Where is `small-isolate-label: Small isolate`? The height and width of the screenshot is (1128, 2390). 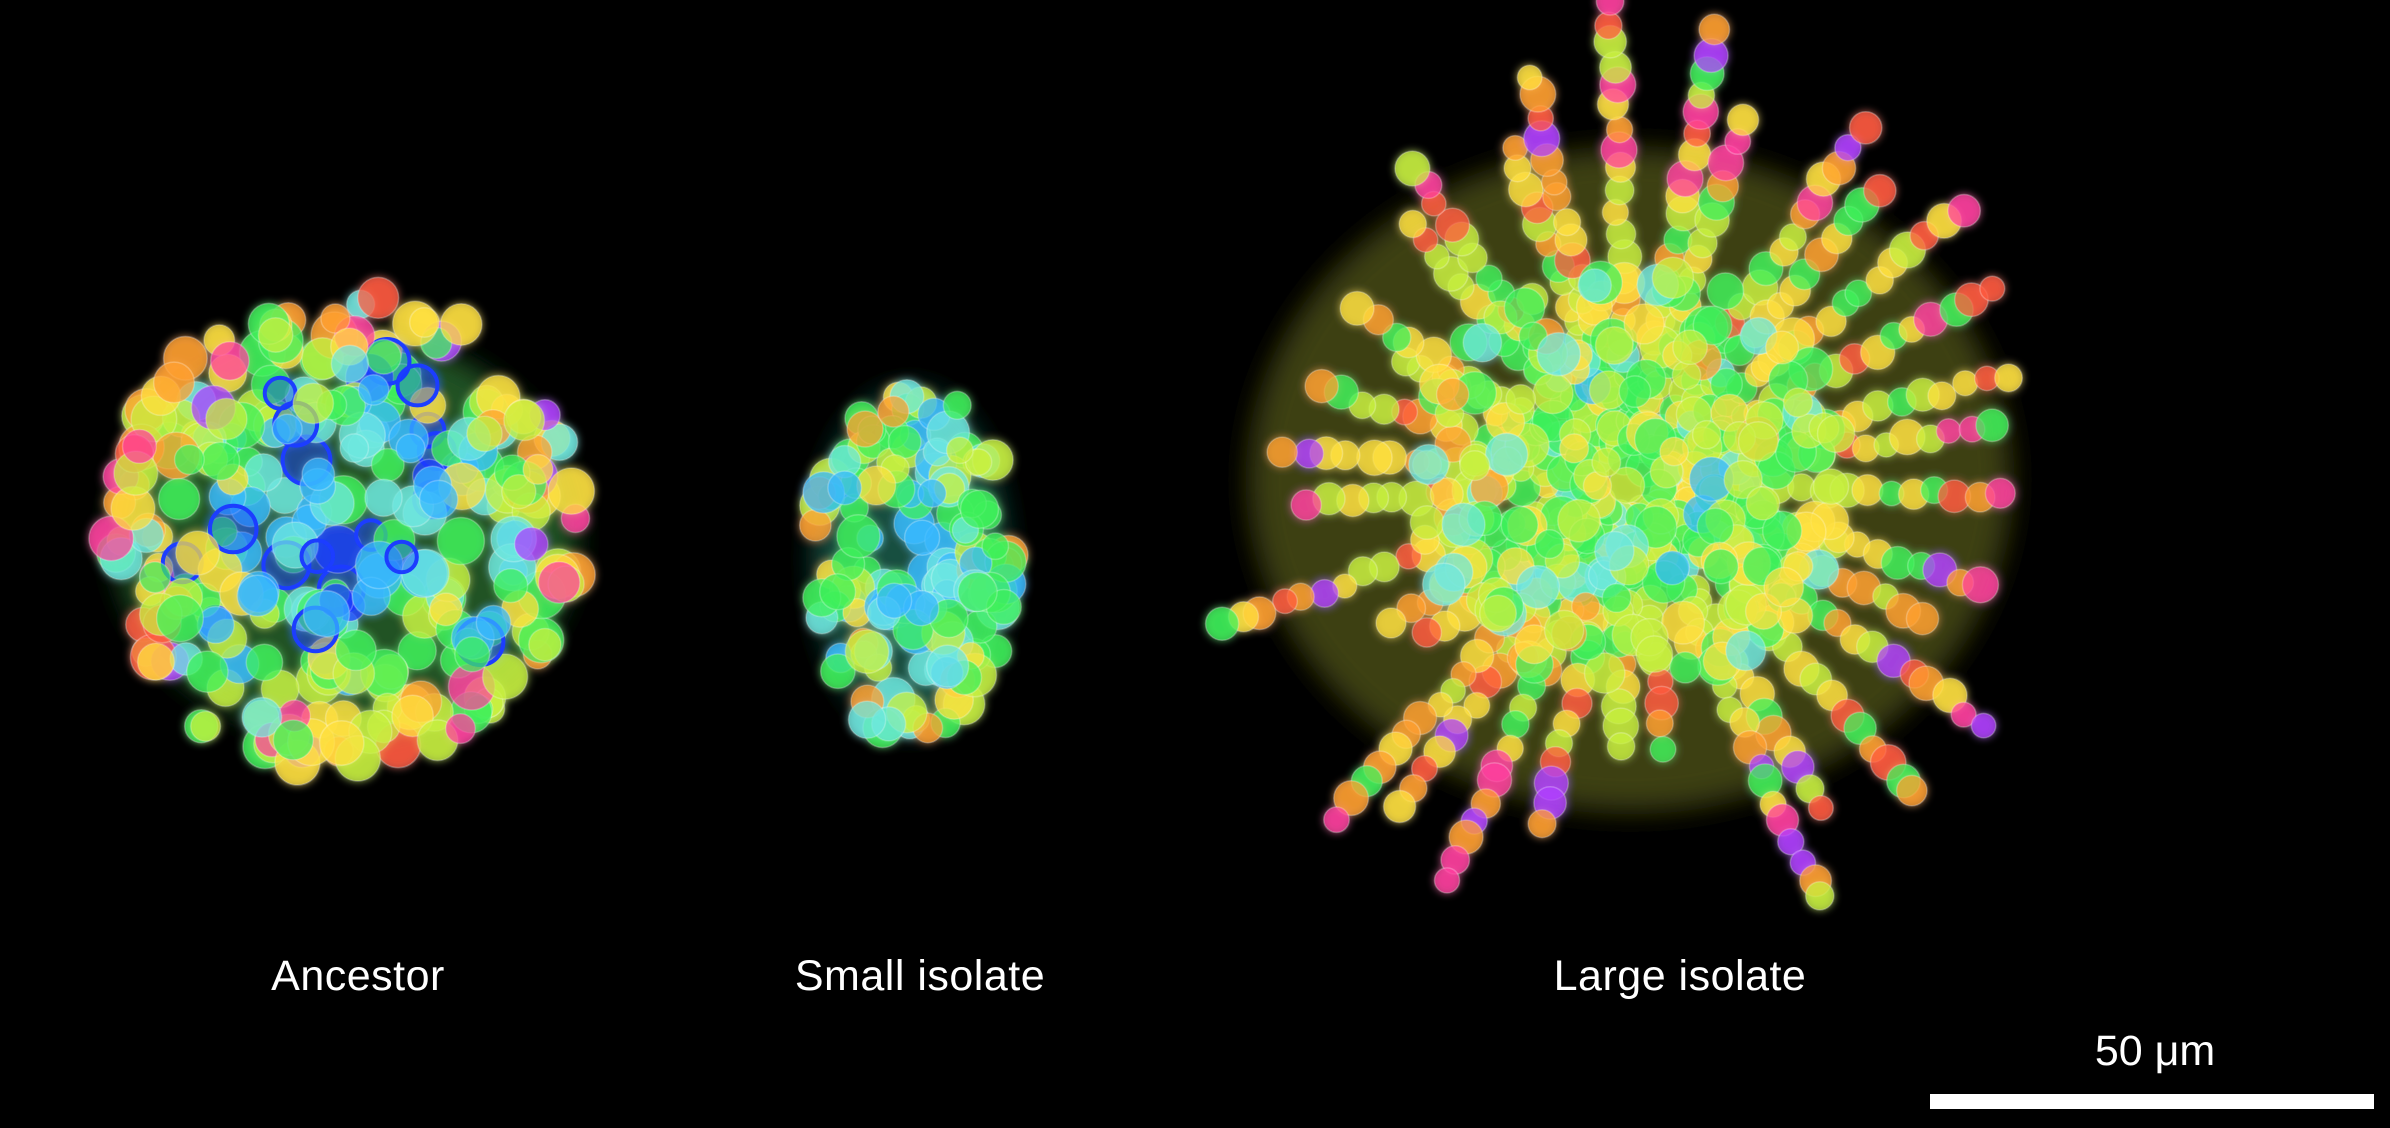 small-isolate-label: Small isolate is located at coordinates (920, 976).